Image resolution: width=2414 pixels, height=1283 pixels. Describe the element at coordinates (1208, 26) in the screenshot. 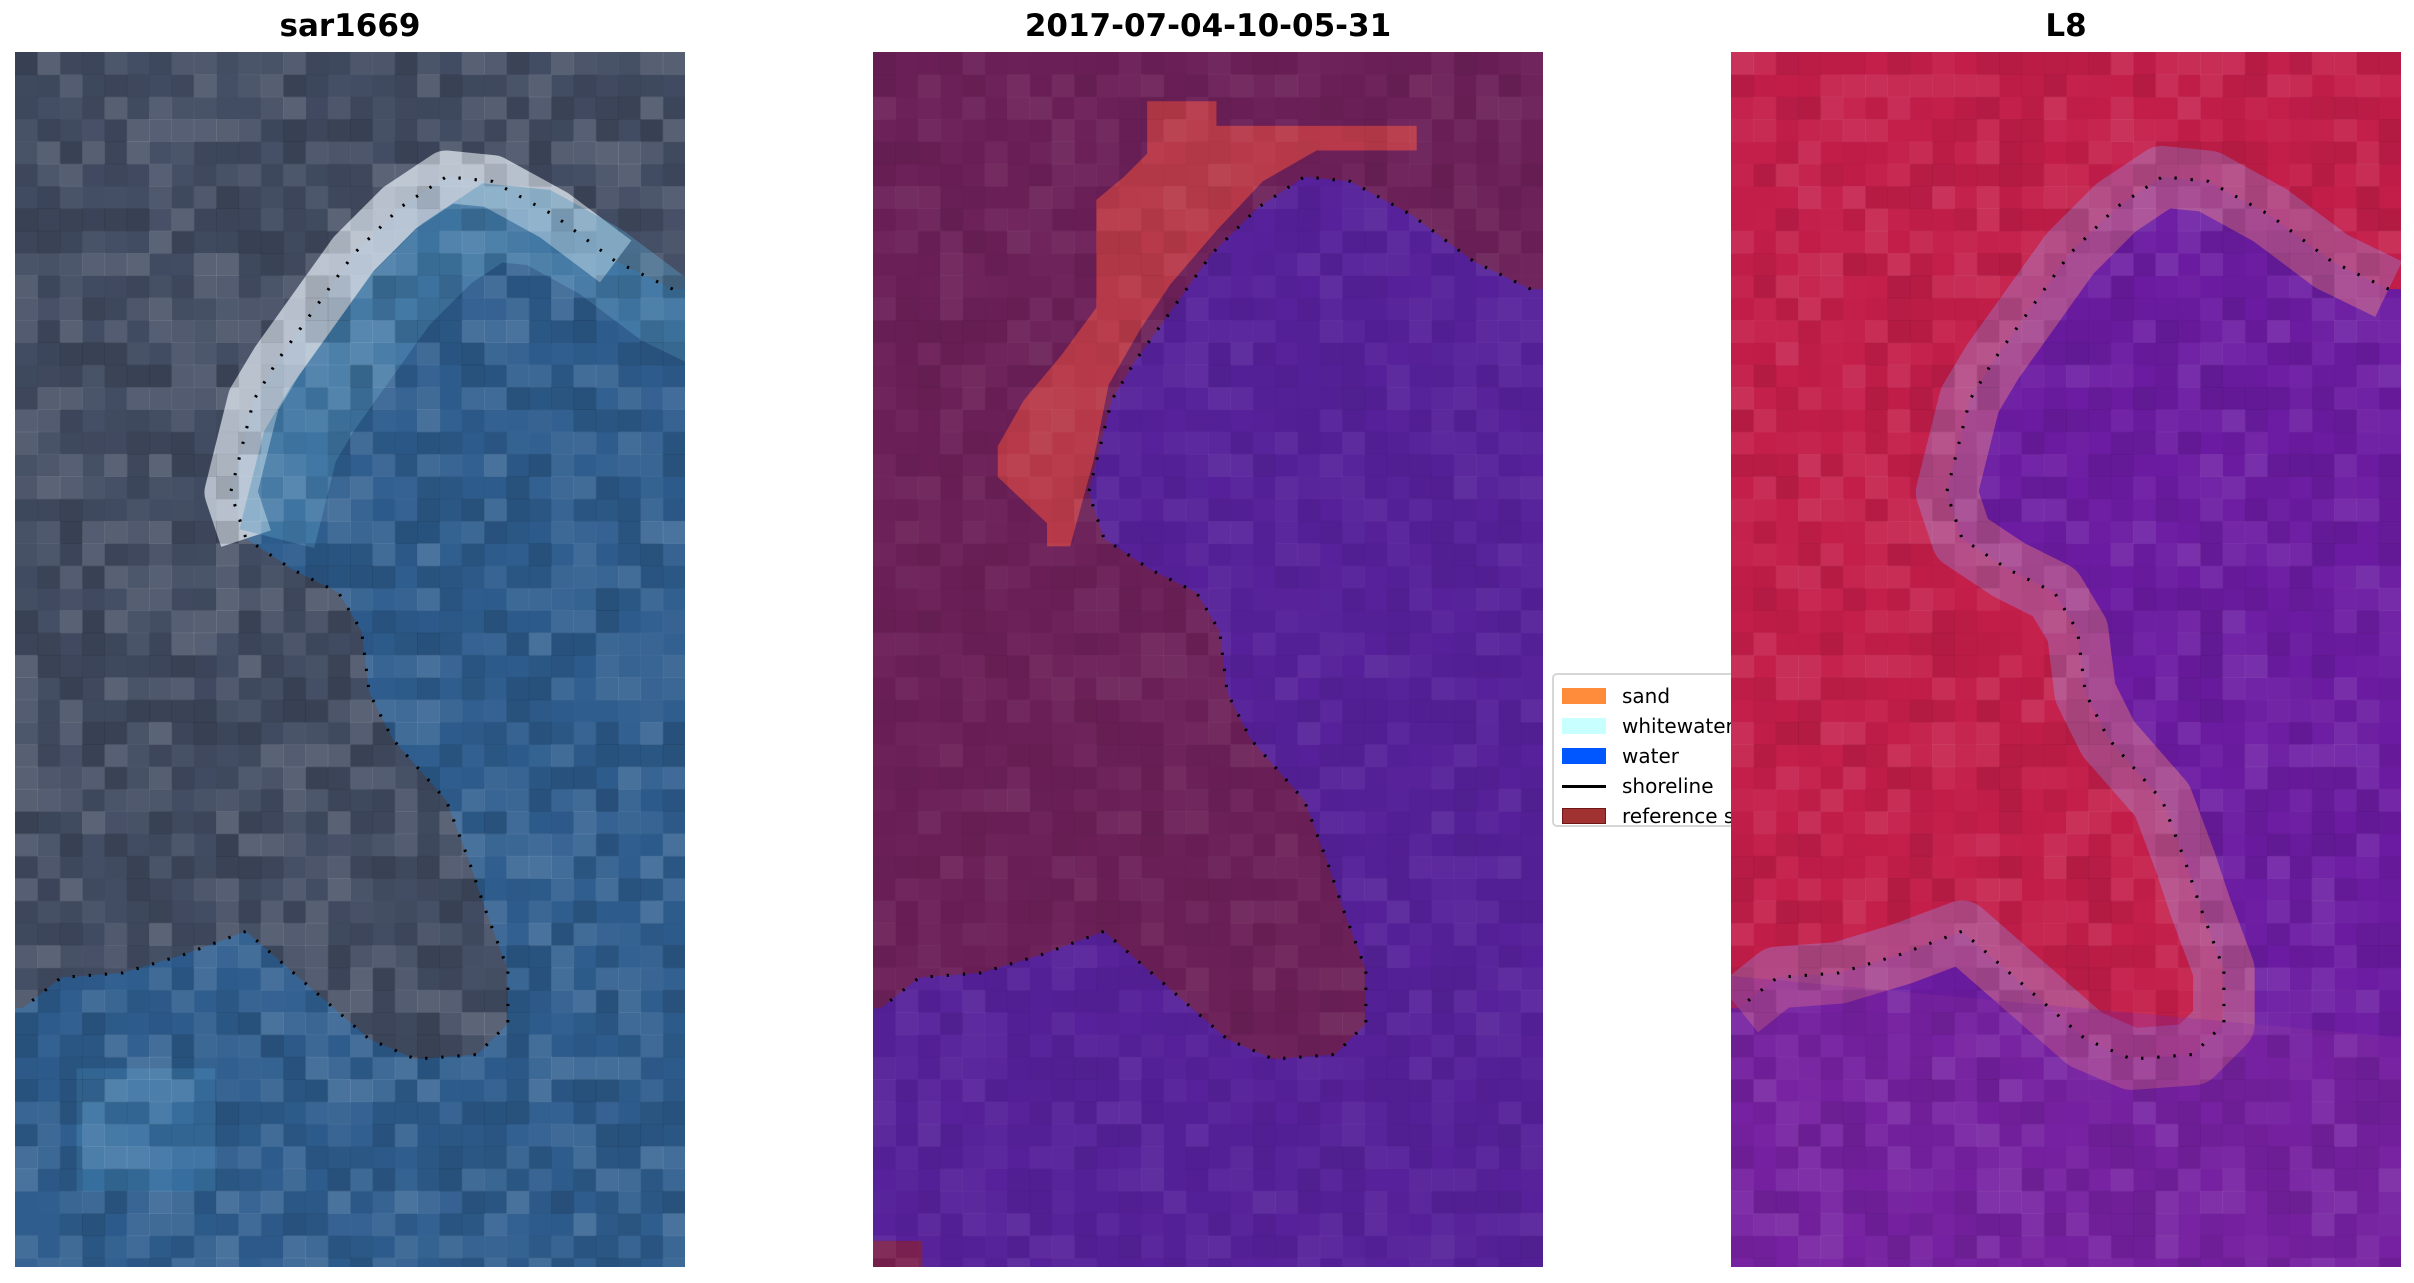

I see `panel-title-2: 2017-07-04-10-05-31` at that location.